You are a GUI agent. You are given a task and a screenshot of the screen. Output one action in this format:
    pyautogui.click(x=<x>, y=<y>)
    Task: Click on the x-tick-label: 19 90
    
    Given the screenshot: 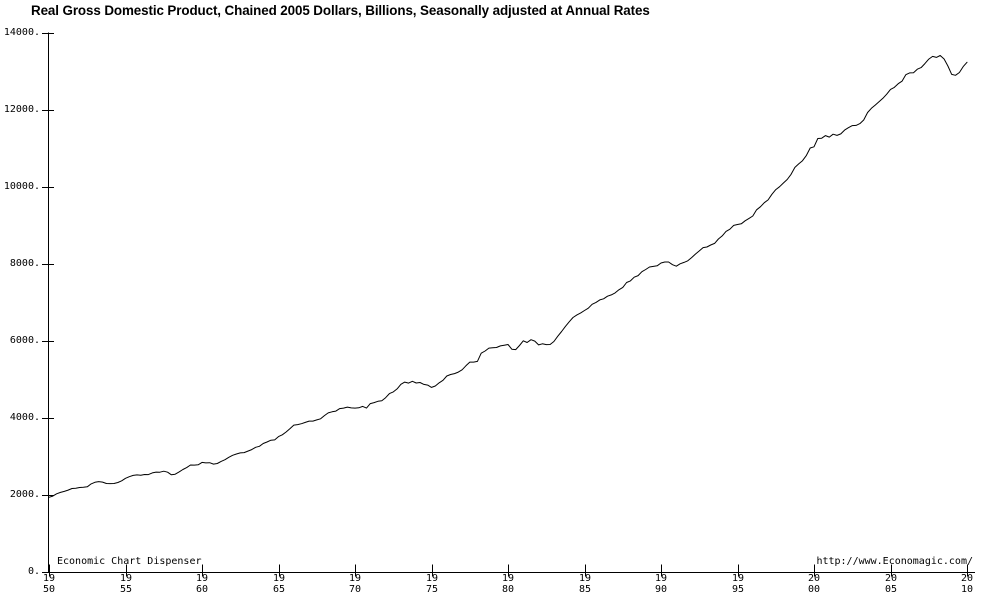 What is the action you would take?
    pyautogui.click(x=661, y=584)
    